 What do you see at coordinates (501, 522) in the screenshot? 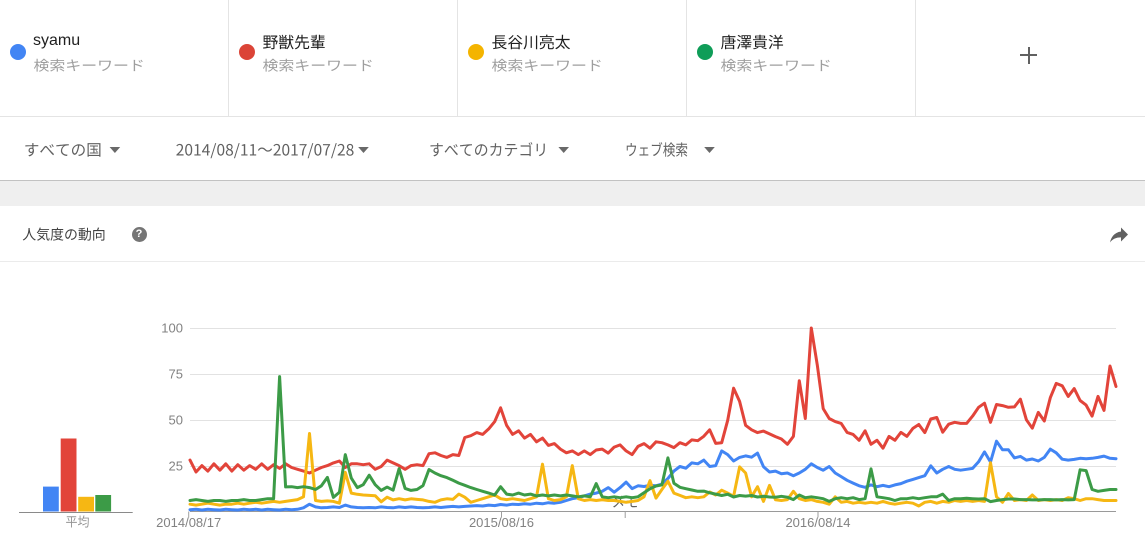
I see `svg-text: 2015/08/16` at bounding box center [501, 522].